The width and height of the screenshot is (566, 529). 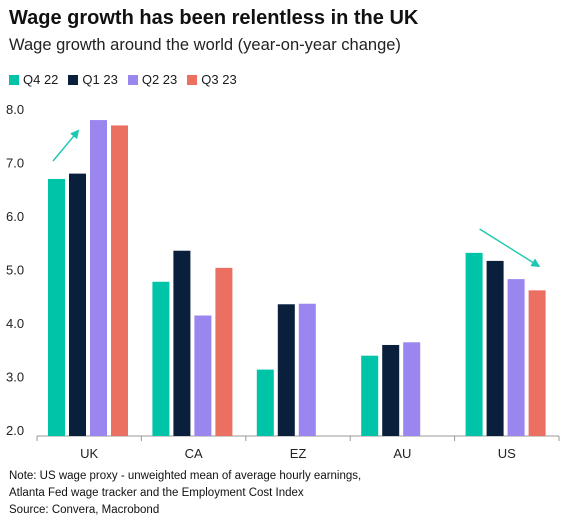 I want to click on legend-item: Q1 23, so click(x=93, y=79).